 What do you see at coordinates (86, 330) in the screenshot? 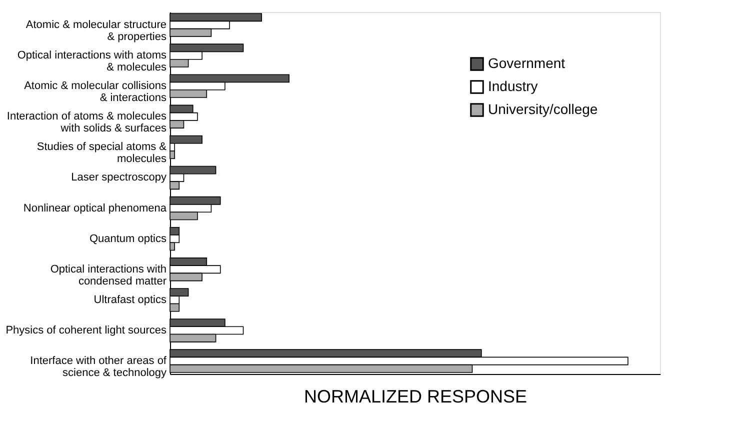
I see `y-tick-label: Physics of coherent light sources` at bounding box center [86, 330].